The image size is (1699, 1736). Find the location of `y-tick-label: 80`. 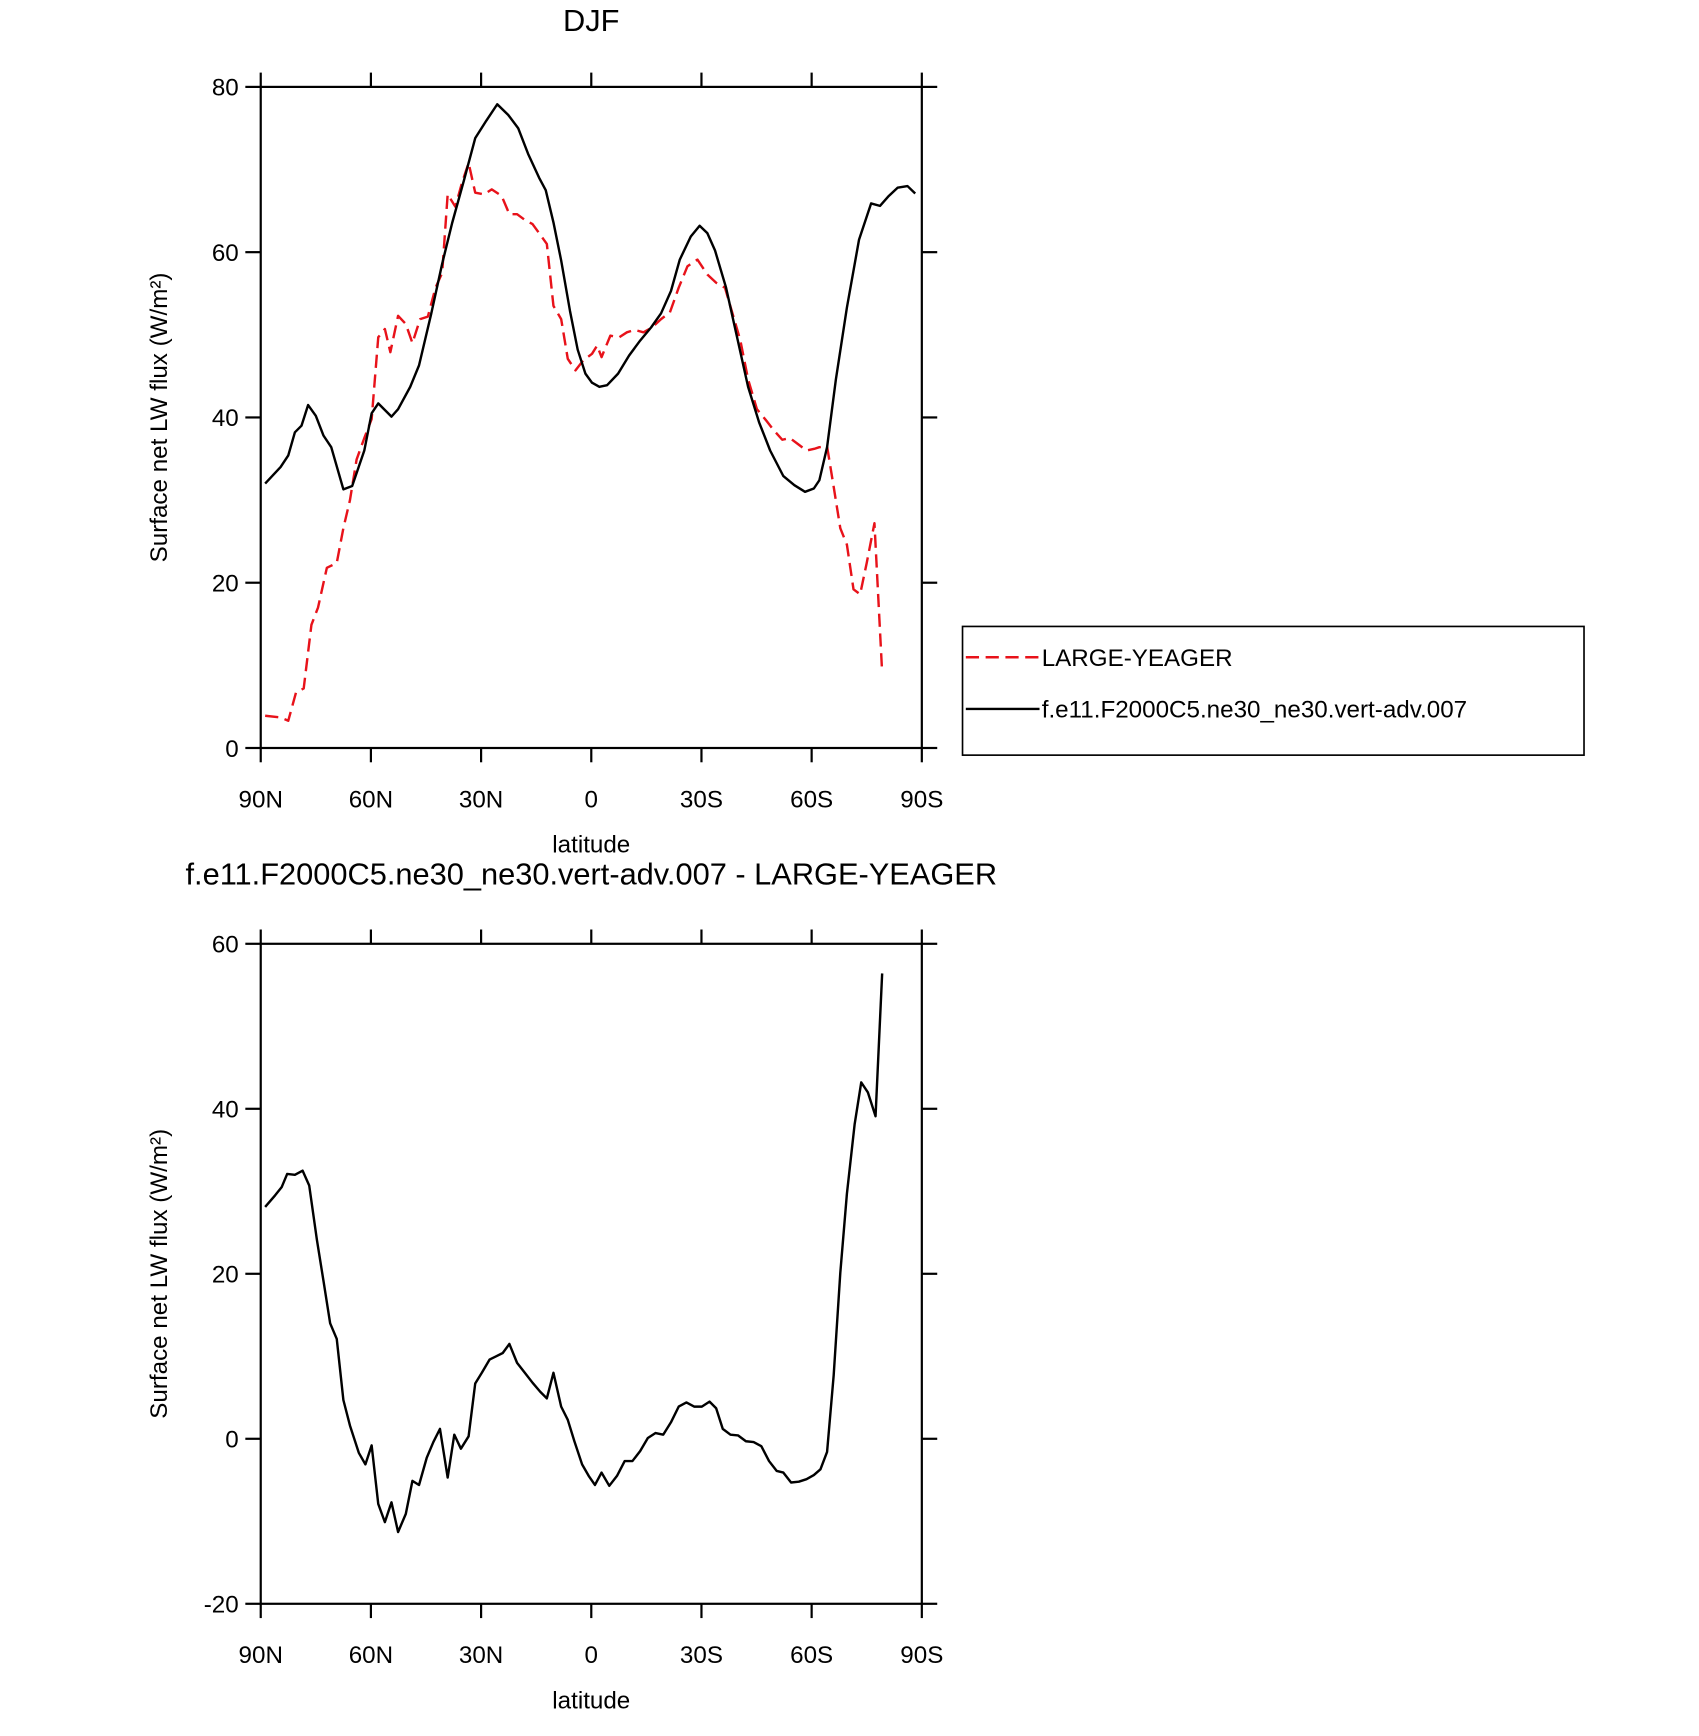

y-tick-label: 80 is located at coordinates (225, 88).